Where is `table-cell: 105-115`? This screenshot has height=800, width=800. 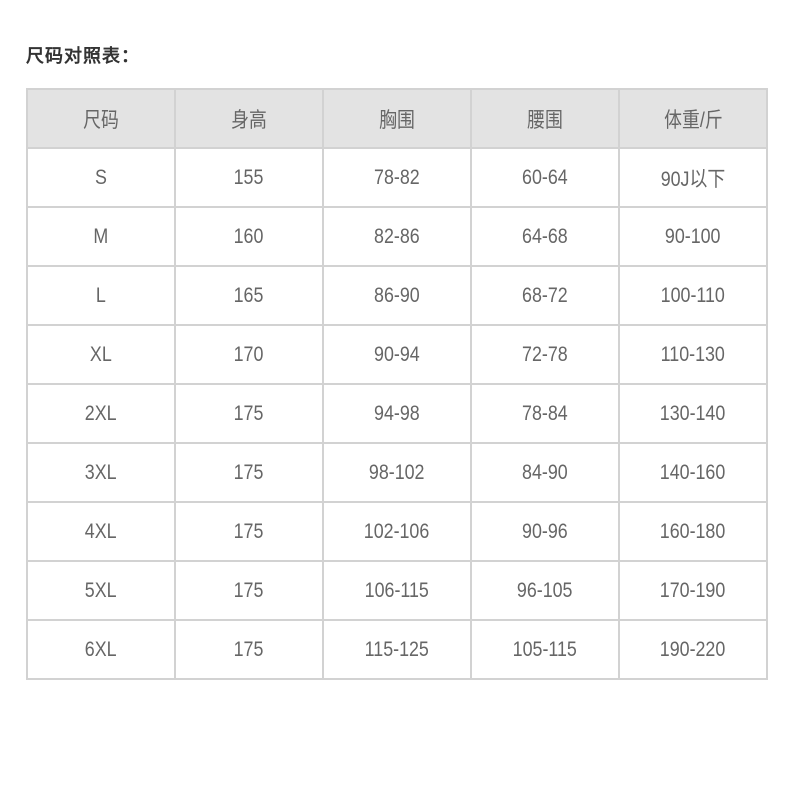 table-cell: 105-115 is located at coordinates (545, 649).